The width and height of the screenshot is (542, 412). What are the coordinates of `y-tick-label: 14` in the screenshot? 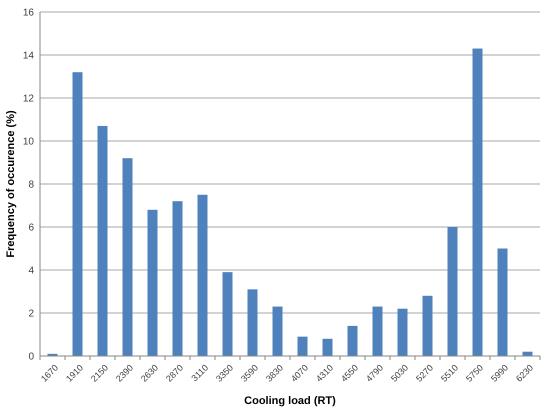 It's located at (28, 56).